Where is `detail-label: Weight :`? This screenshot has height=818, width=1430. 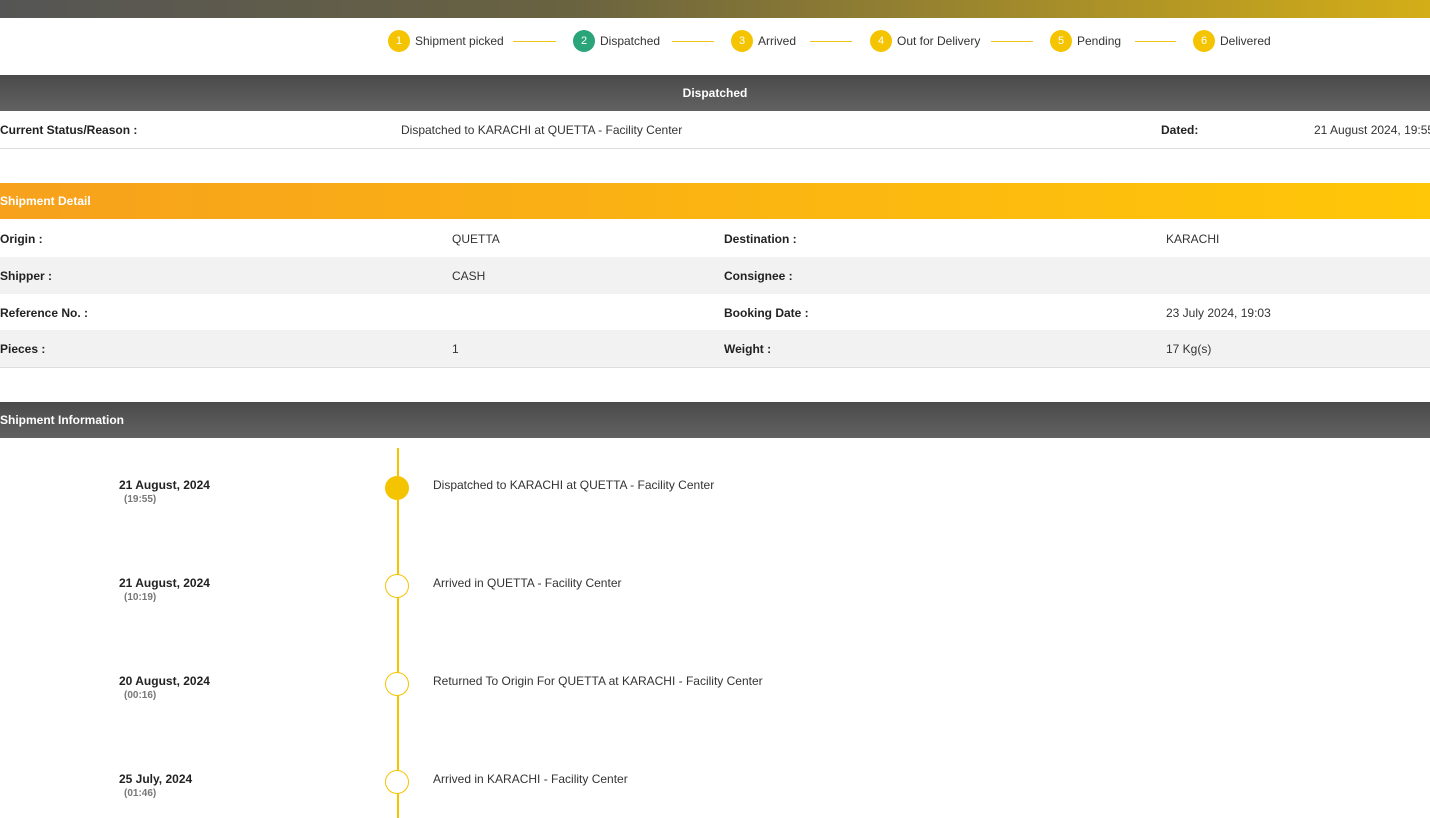
detail-label: Weight : is located at coordinates (748, 349).